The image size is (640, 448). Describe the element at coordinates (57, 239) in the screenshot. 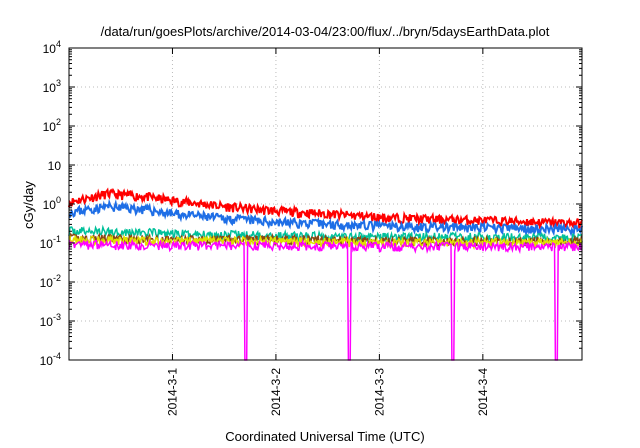

I see `y-tick-exponent: -1` at that location.